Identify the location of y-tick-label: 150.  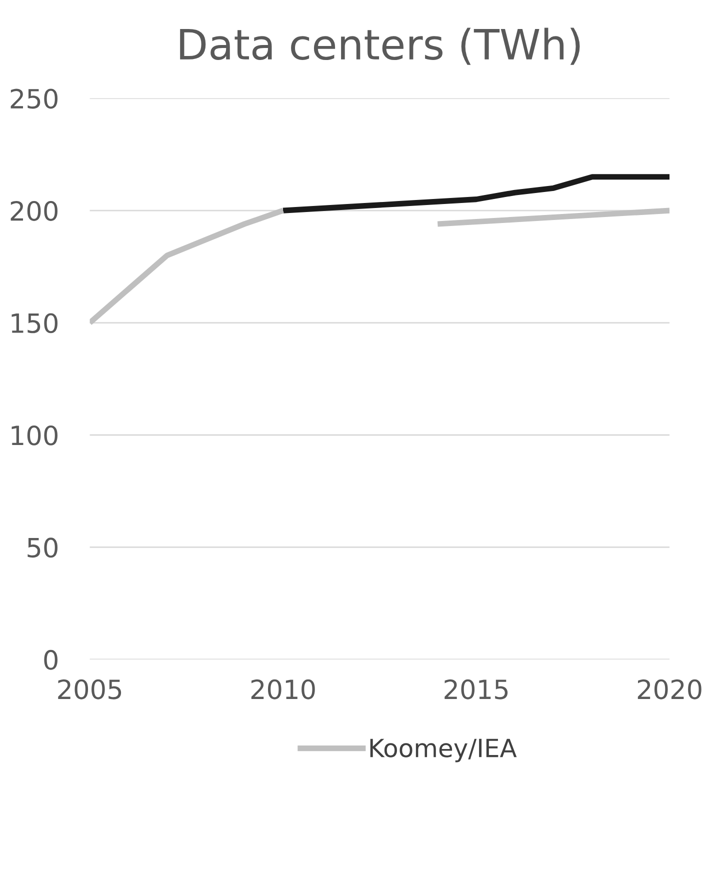
(35, 323).